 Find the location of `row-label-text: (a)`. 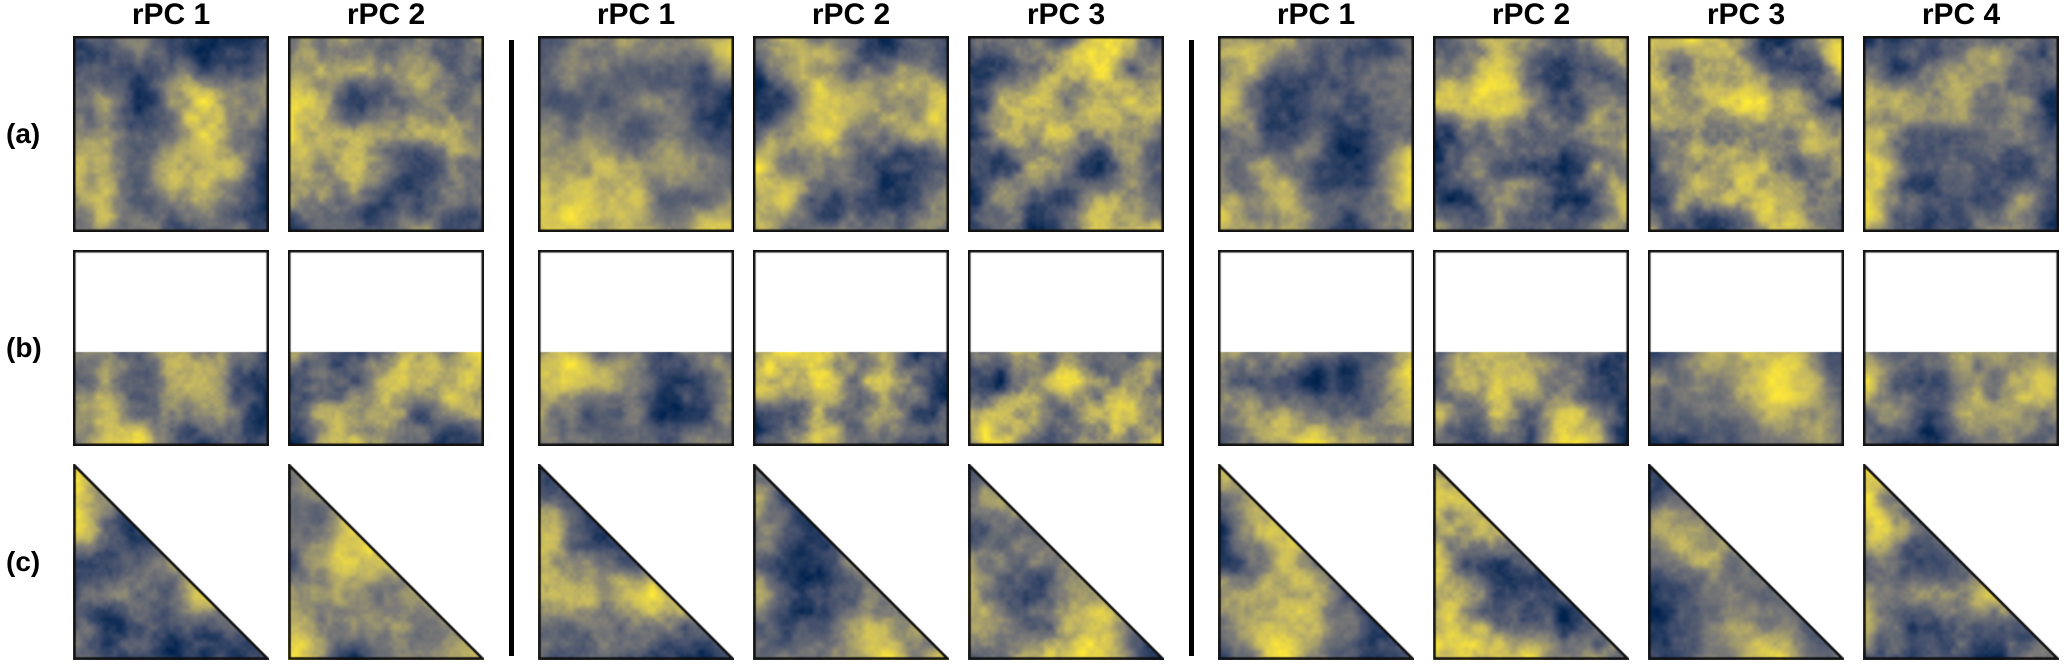

row-label-text: (a) is located at coordinates (23, 133).